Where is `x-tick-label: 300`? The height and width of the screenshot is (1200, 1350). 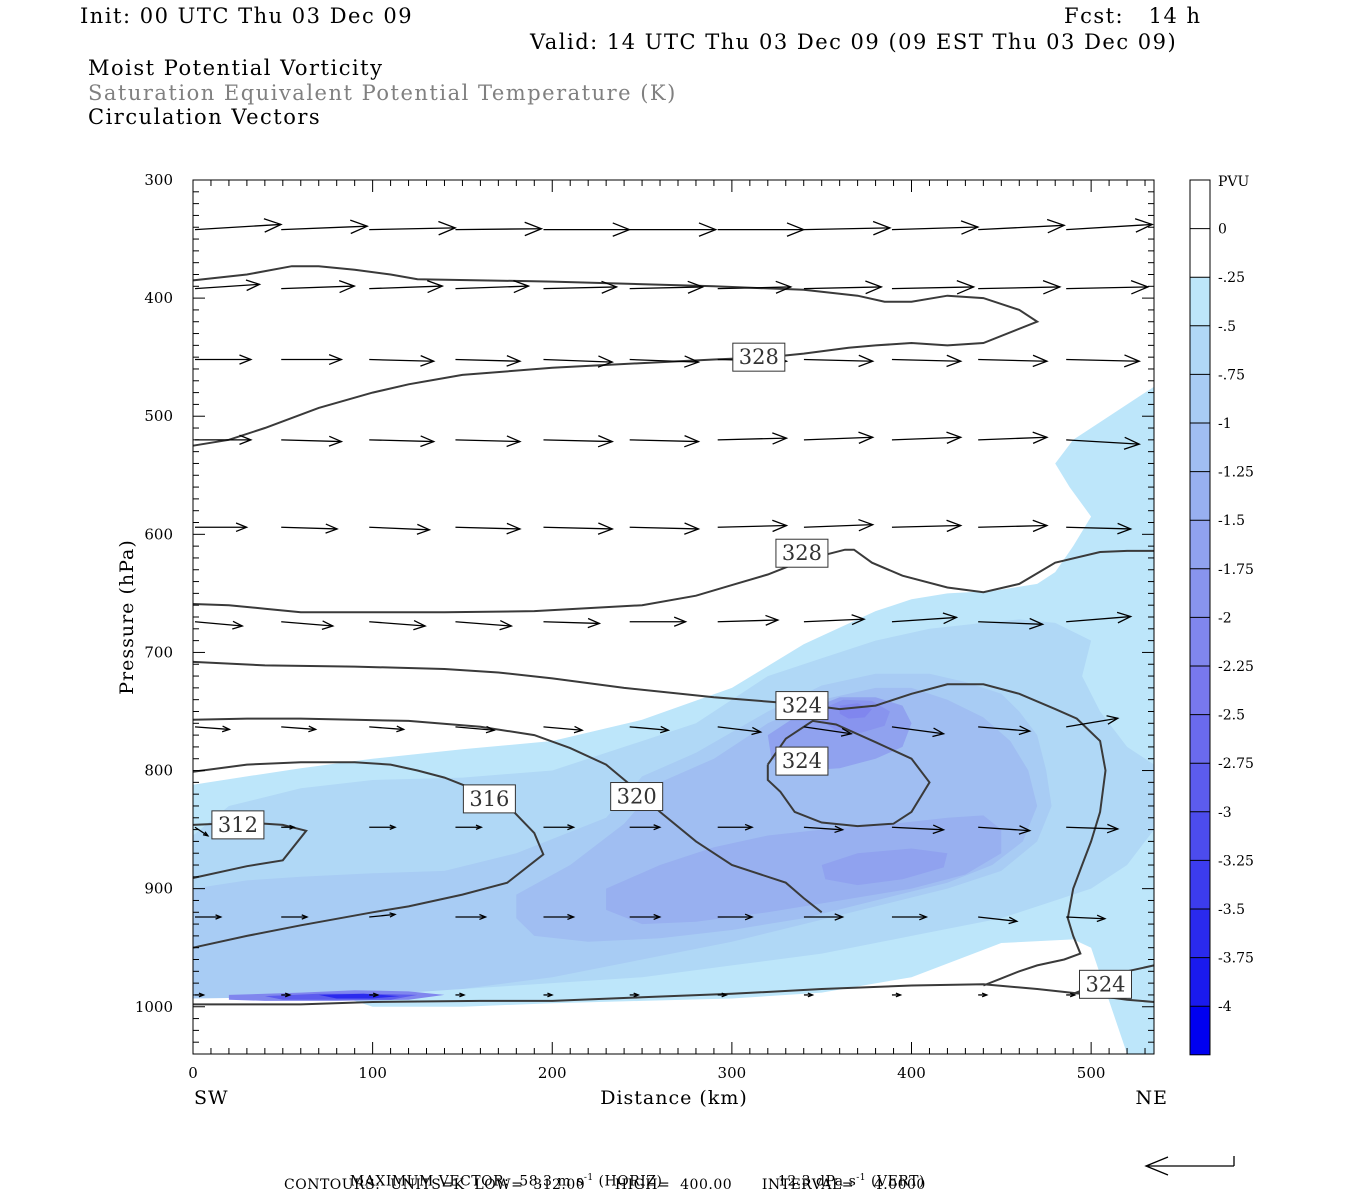 x-tick-label: 300 is located at coordinates (732, 1073).